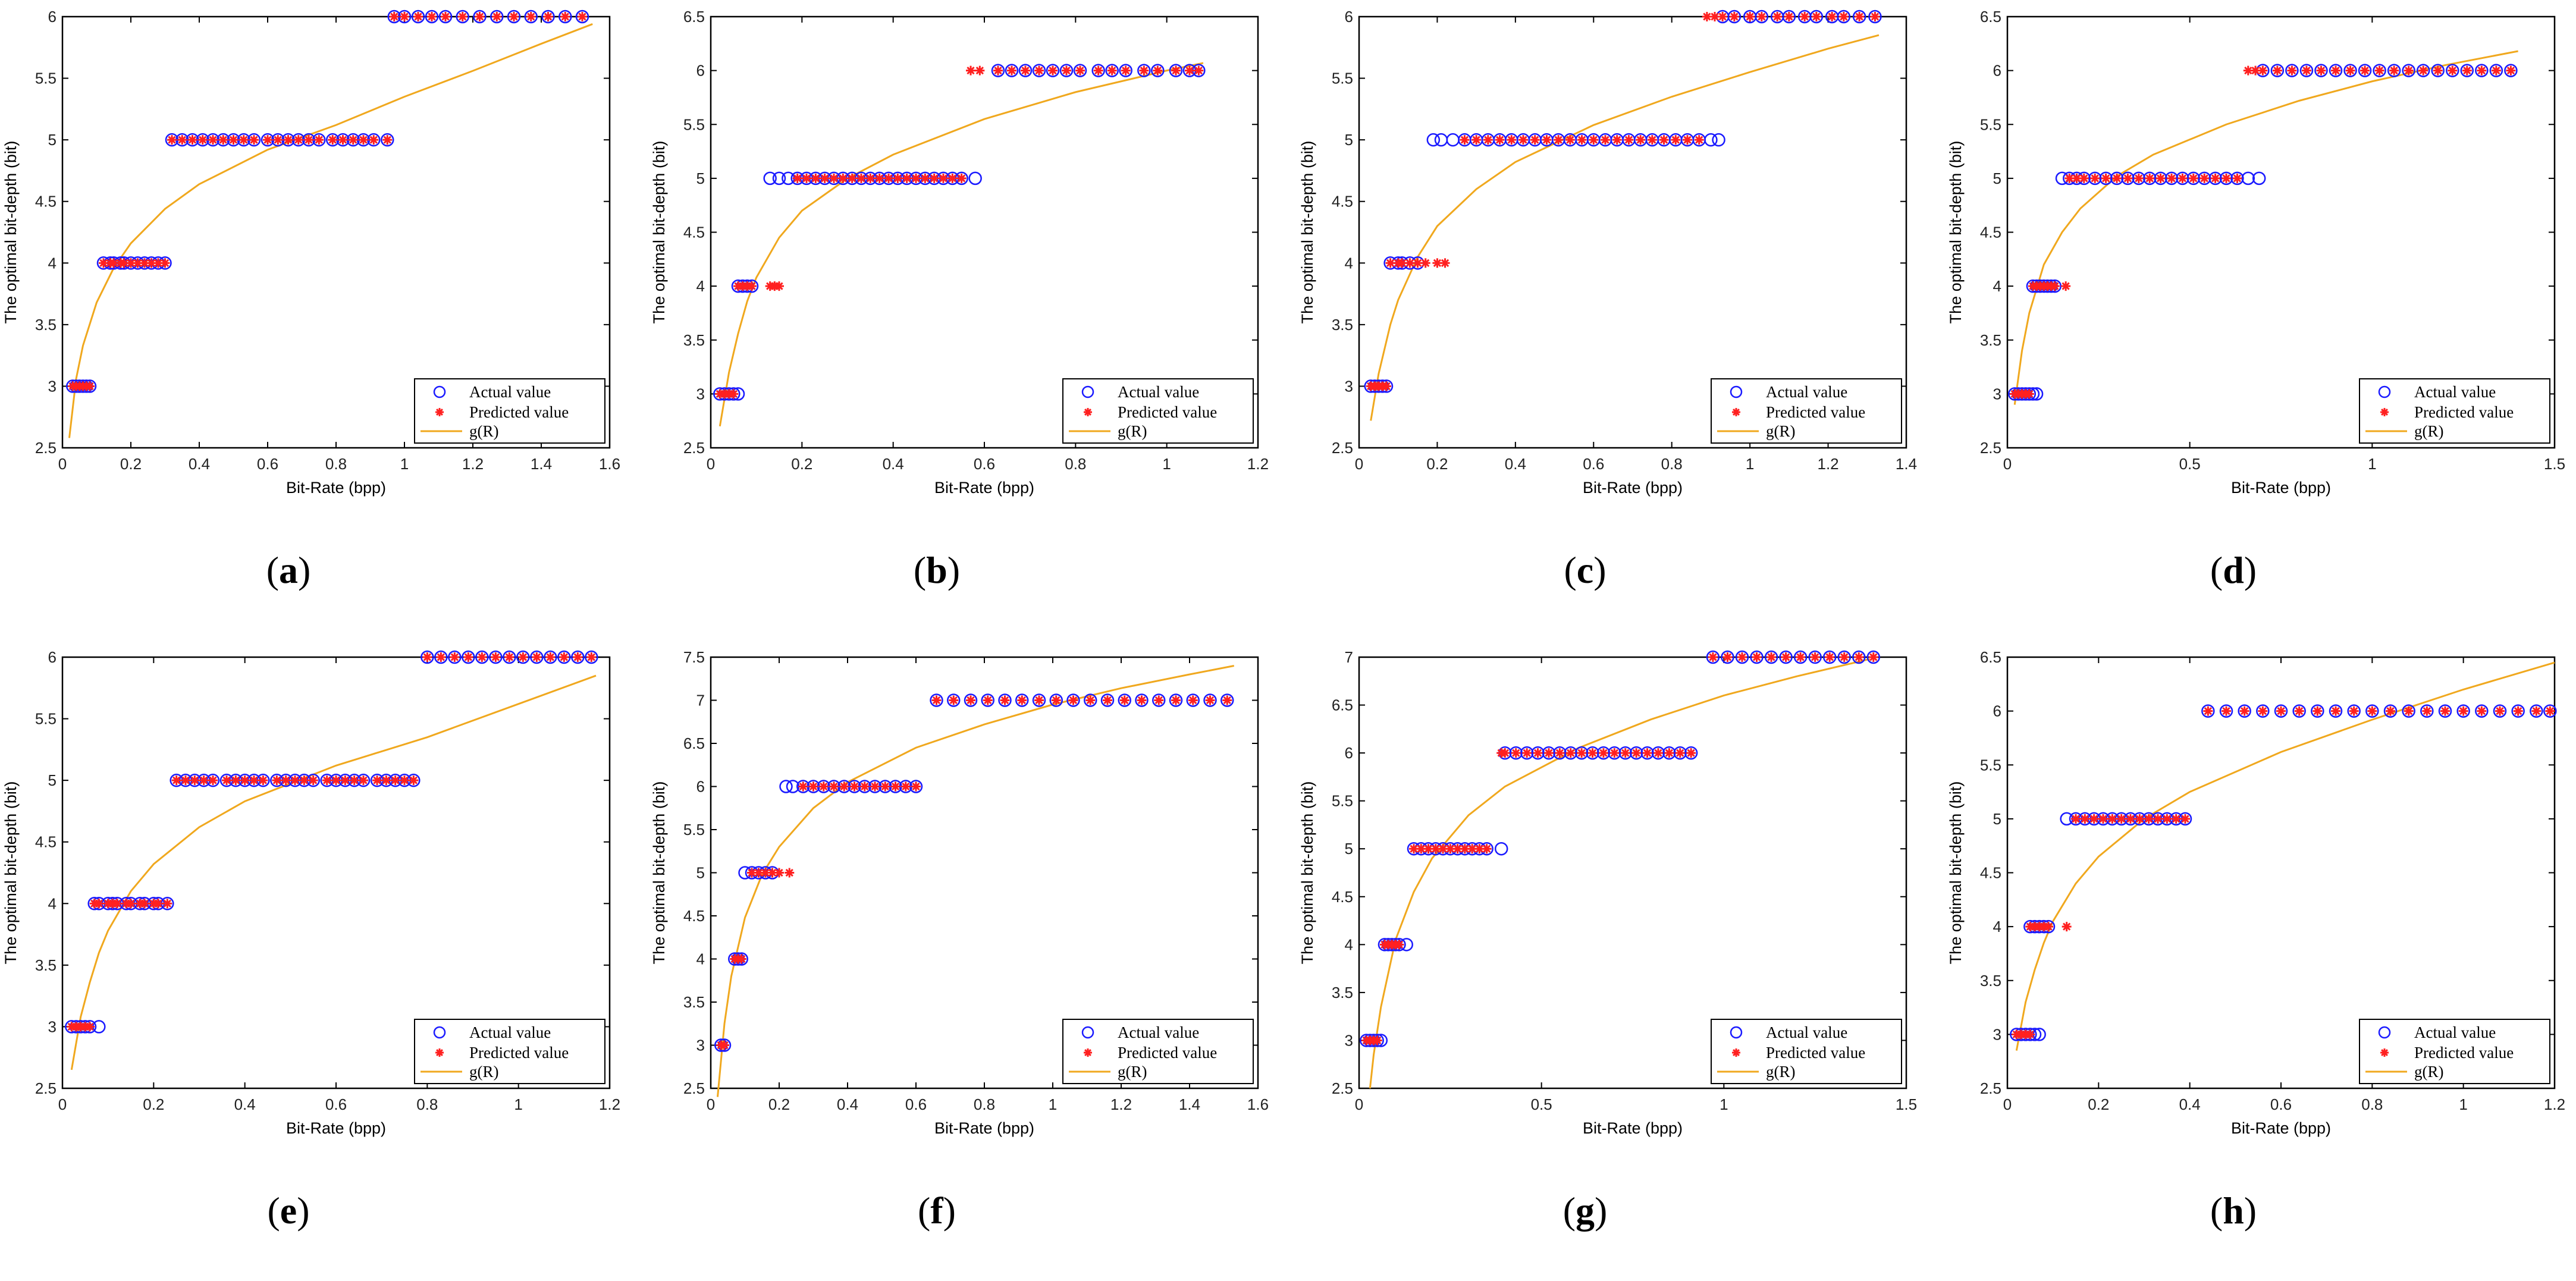 This screenshot has height=1281, width=2576. I want to click on x-axis-label: Bit-Rate (bpp), so click(2281, 1128).